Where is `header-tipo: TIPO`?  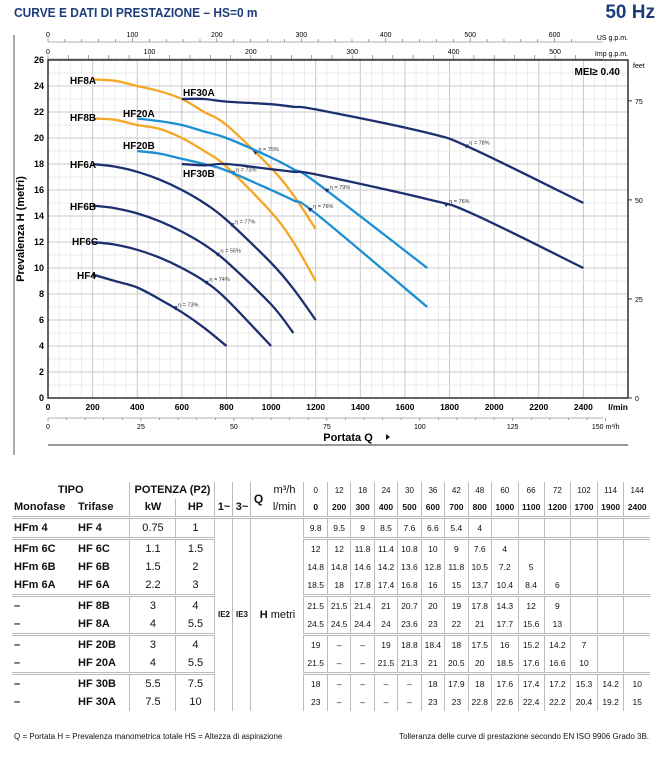 header-tipo: TIPO is located at coordinates (70, 490).